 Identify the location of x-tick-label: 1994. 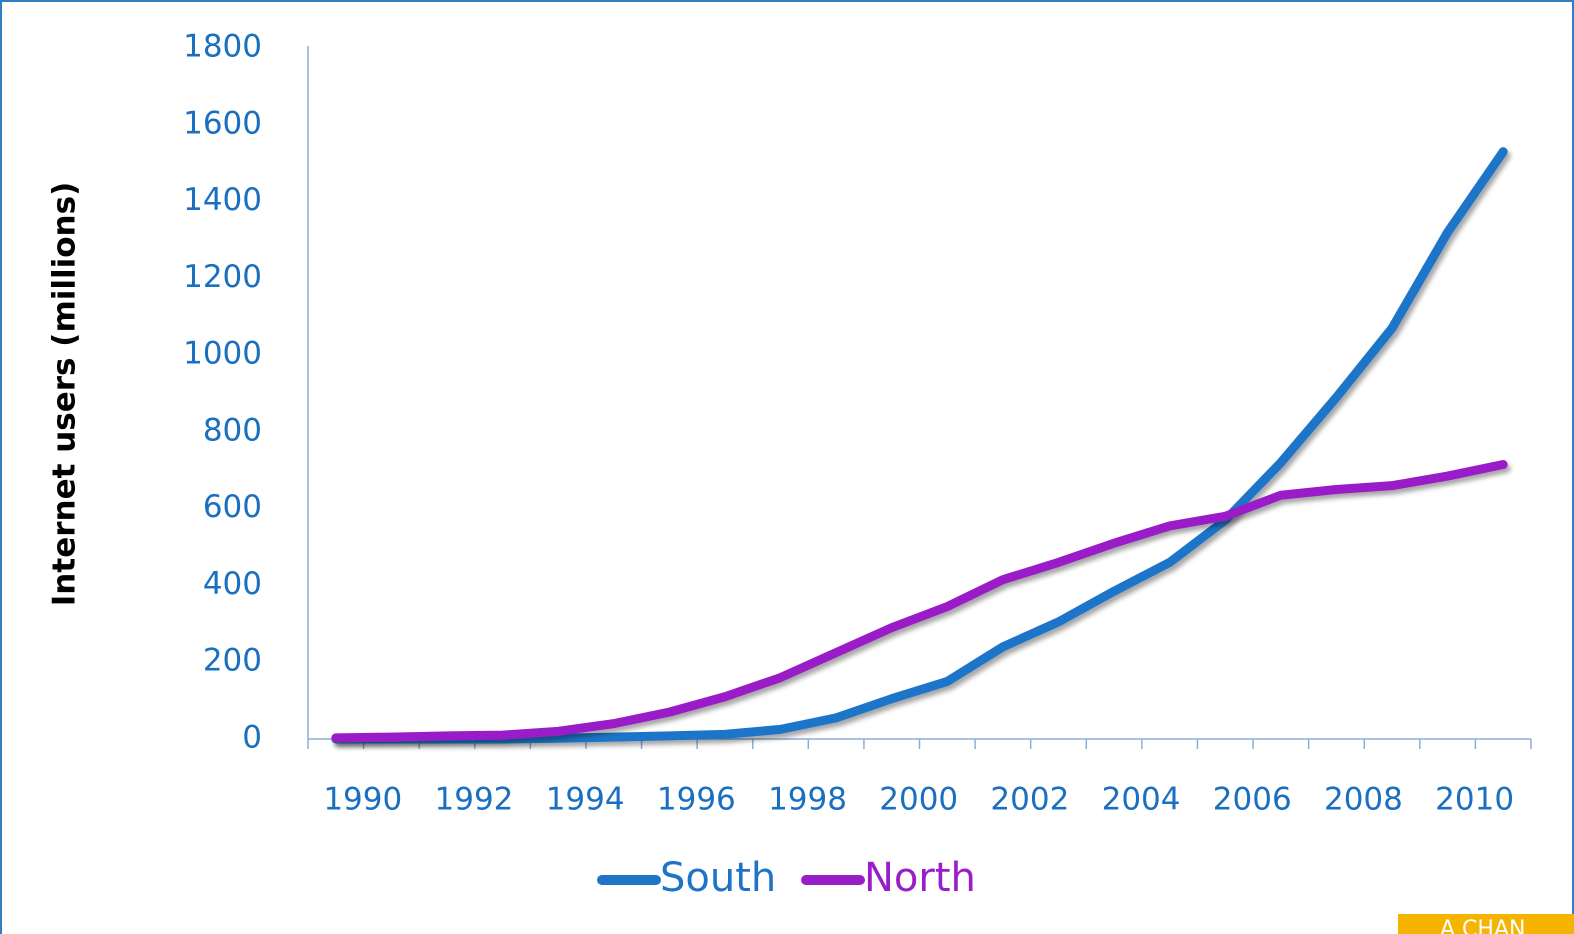
(585, 800).